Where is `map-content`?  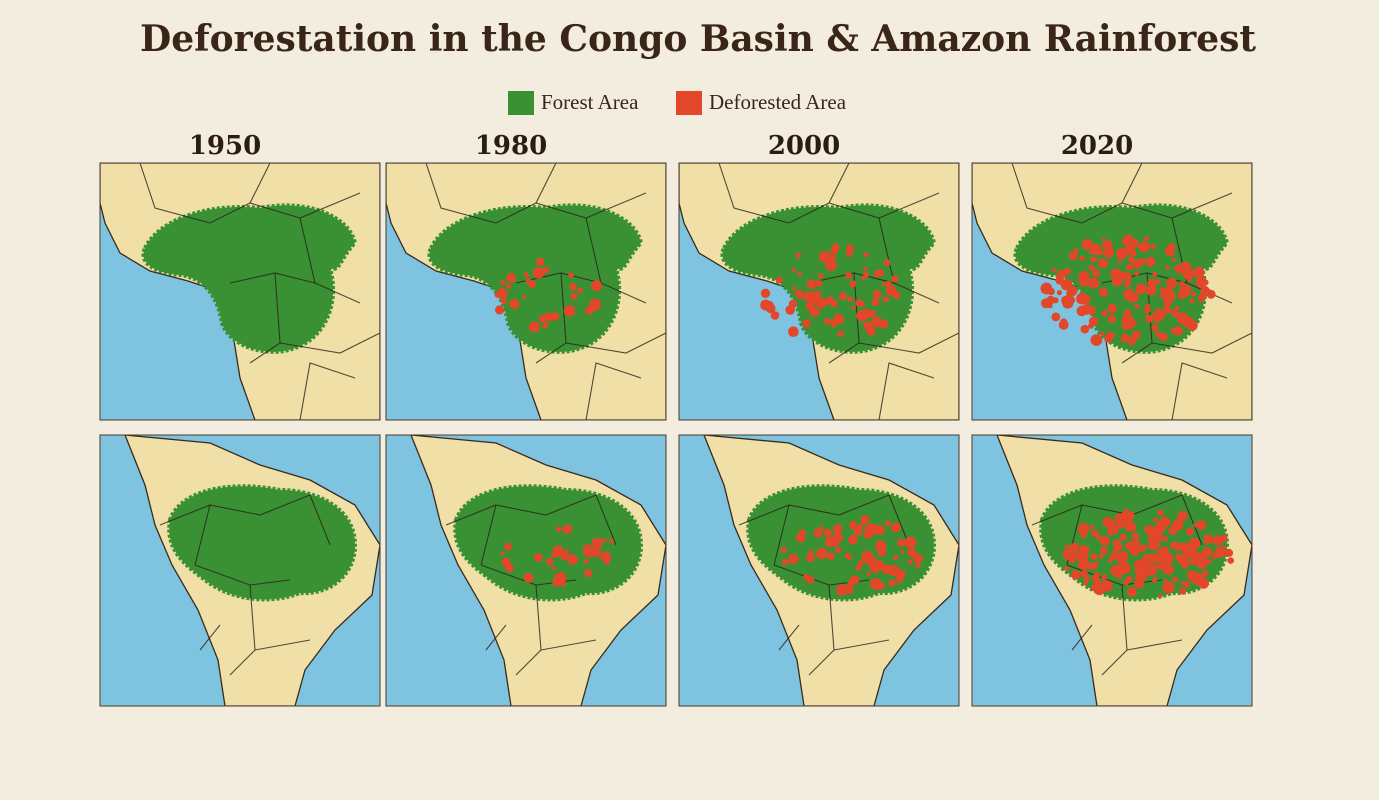
map-content is located at coordinates (240, 291).